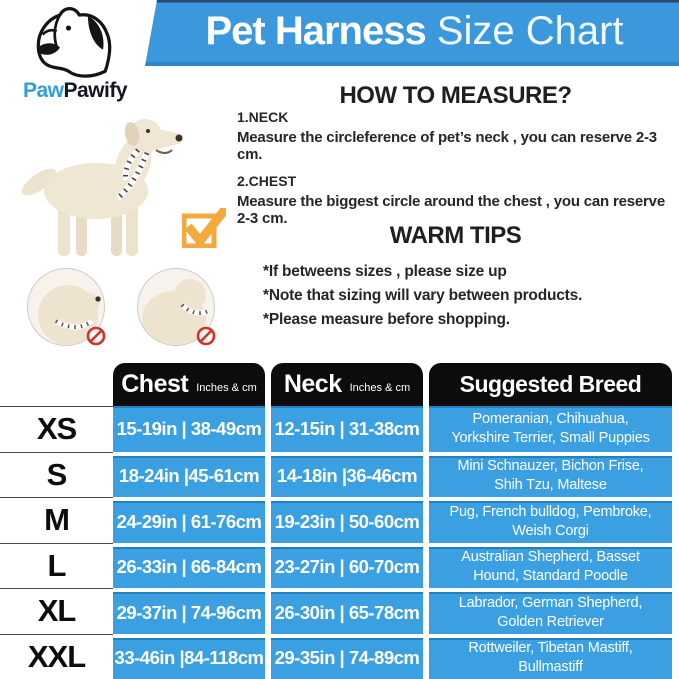 The width and height of the screenshot is (679, 679). I want to click on breed-line: Rottweiler, Tibetan Mastiff,, so click(550, 648).